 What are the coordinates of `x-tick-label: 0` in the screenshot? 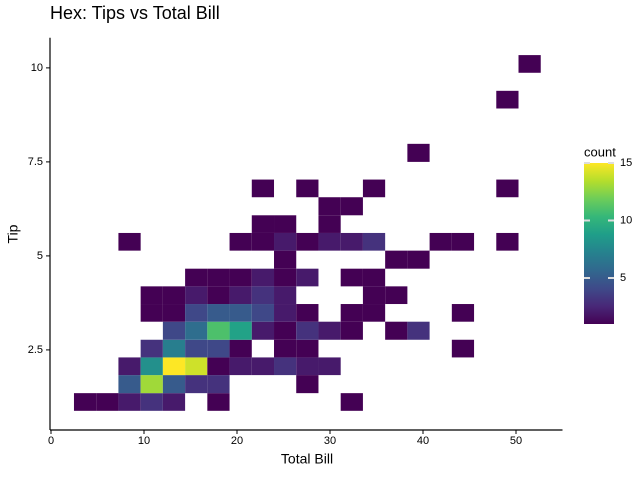 It's located at (51, 441).